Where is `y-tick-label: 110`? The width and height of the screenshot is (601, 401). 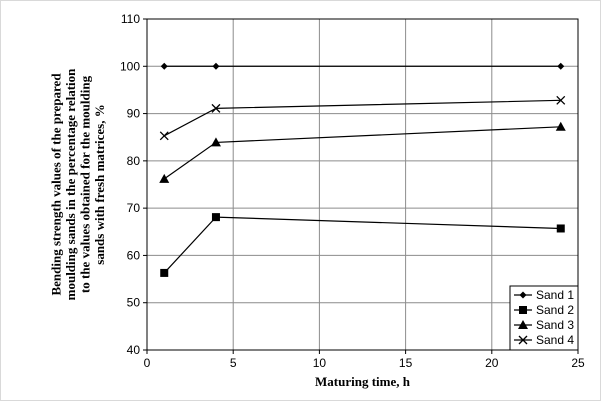
y-tick-label: 110 is located at coordinates (130, 19).